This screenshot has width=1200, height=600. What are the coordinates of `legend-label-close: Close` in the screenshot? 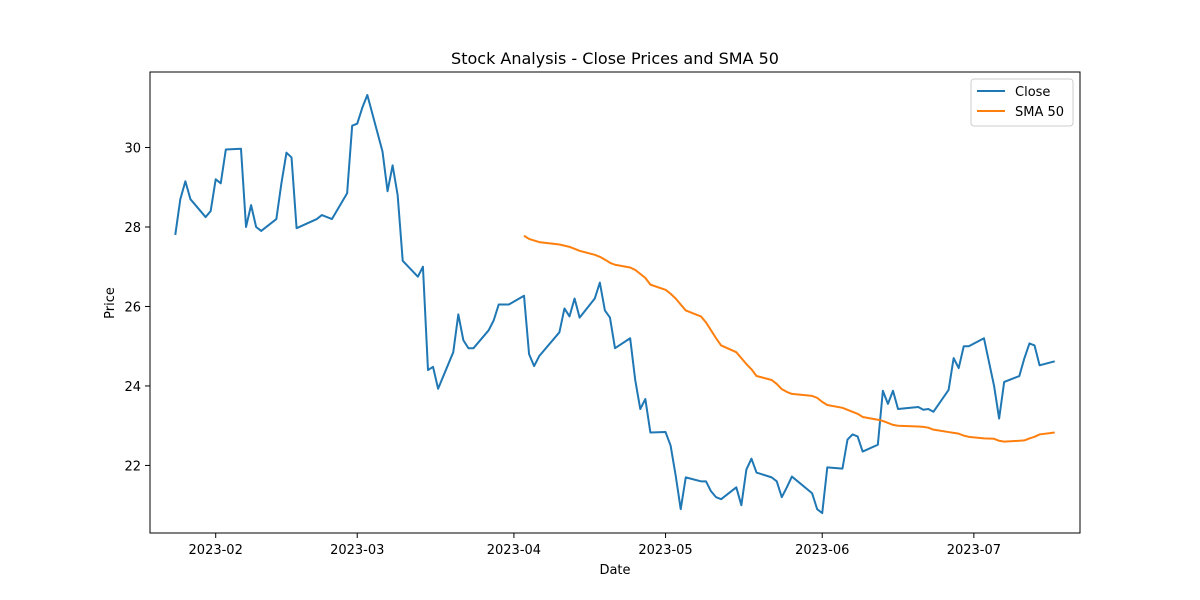 It's located at (1032, 92).